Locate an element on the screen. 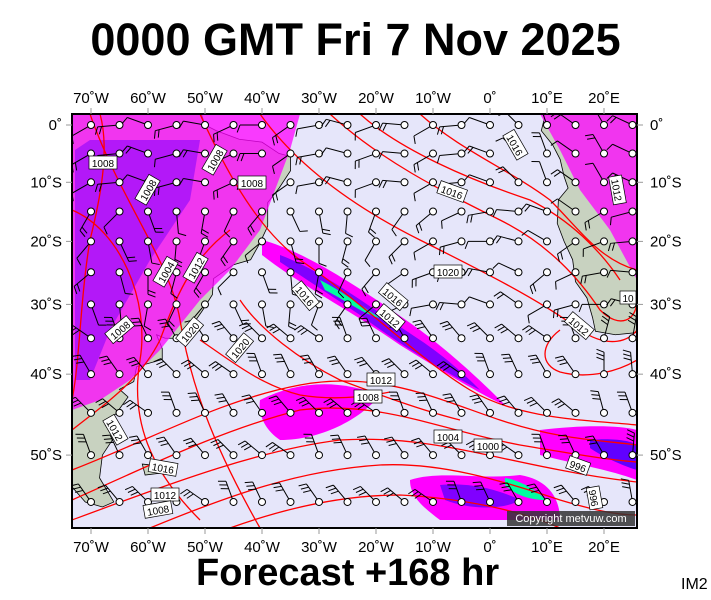  lon-label: 30˚W is located at coordinates (319, 98).